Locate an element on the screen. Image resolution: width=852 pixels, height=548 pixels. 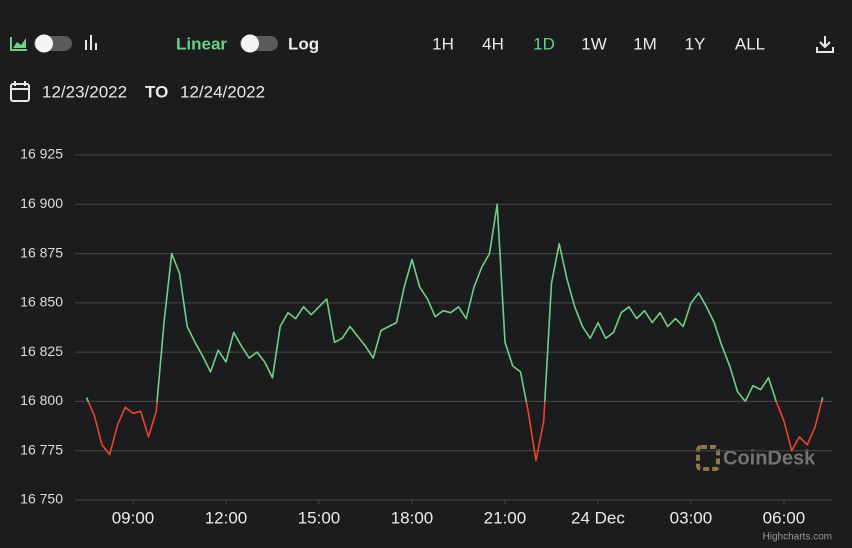
watermark-logo is located at coordinates (708, 458).